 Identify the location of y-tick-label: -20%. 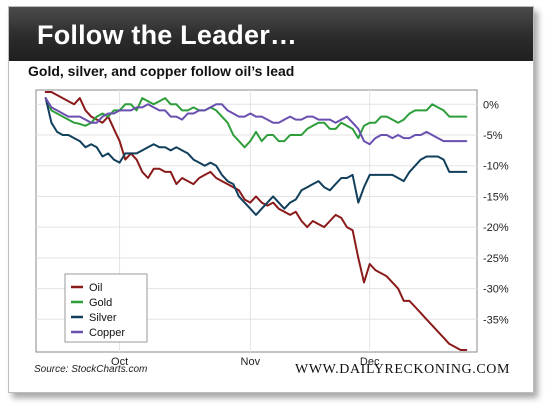
(496, 228).